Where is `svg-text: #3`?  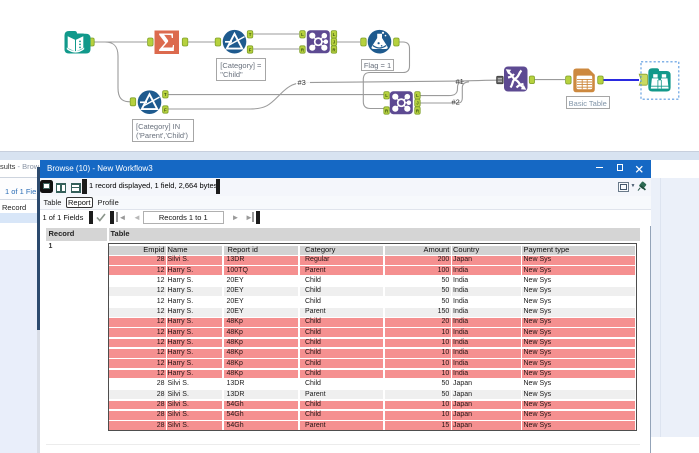
svg-text: #3 is located at coordinates (302, 82).